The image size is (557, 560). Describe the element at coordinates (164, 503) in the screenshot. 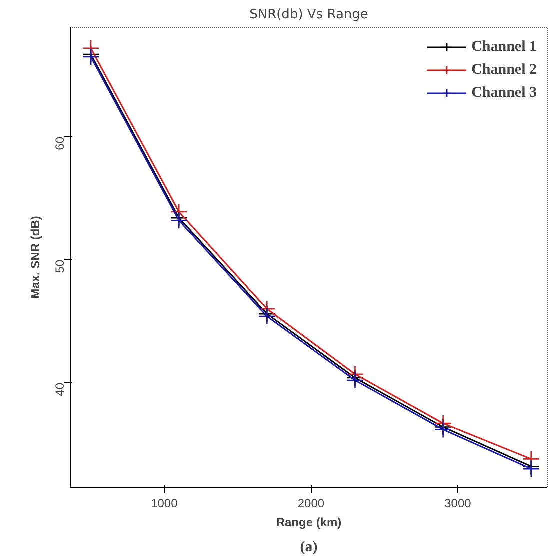

I see `x-tick-label: 1000` at that location.